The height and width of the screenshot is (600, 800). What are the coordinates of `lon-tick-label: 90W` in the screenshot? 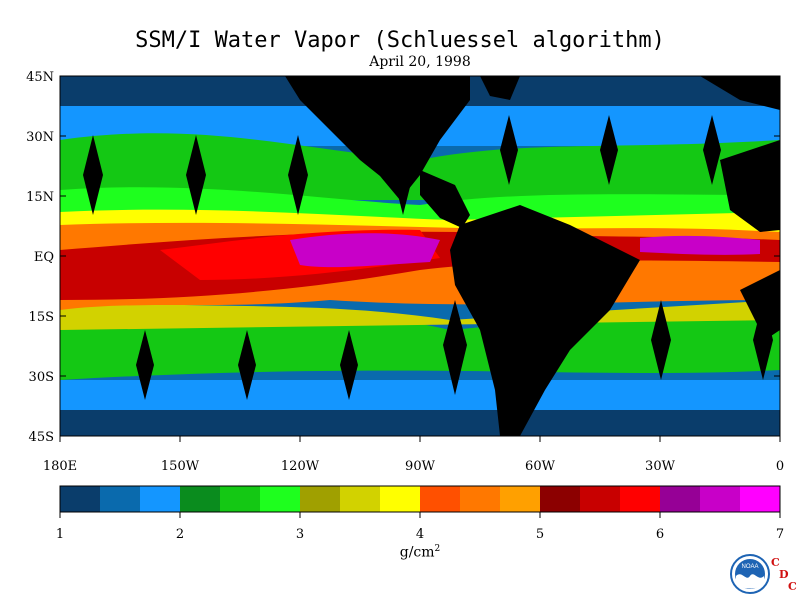 It's located at (420, 466).